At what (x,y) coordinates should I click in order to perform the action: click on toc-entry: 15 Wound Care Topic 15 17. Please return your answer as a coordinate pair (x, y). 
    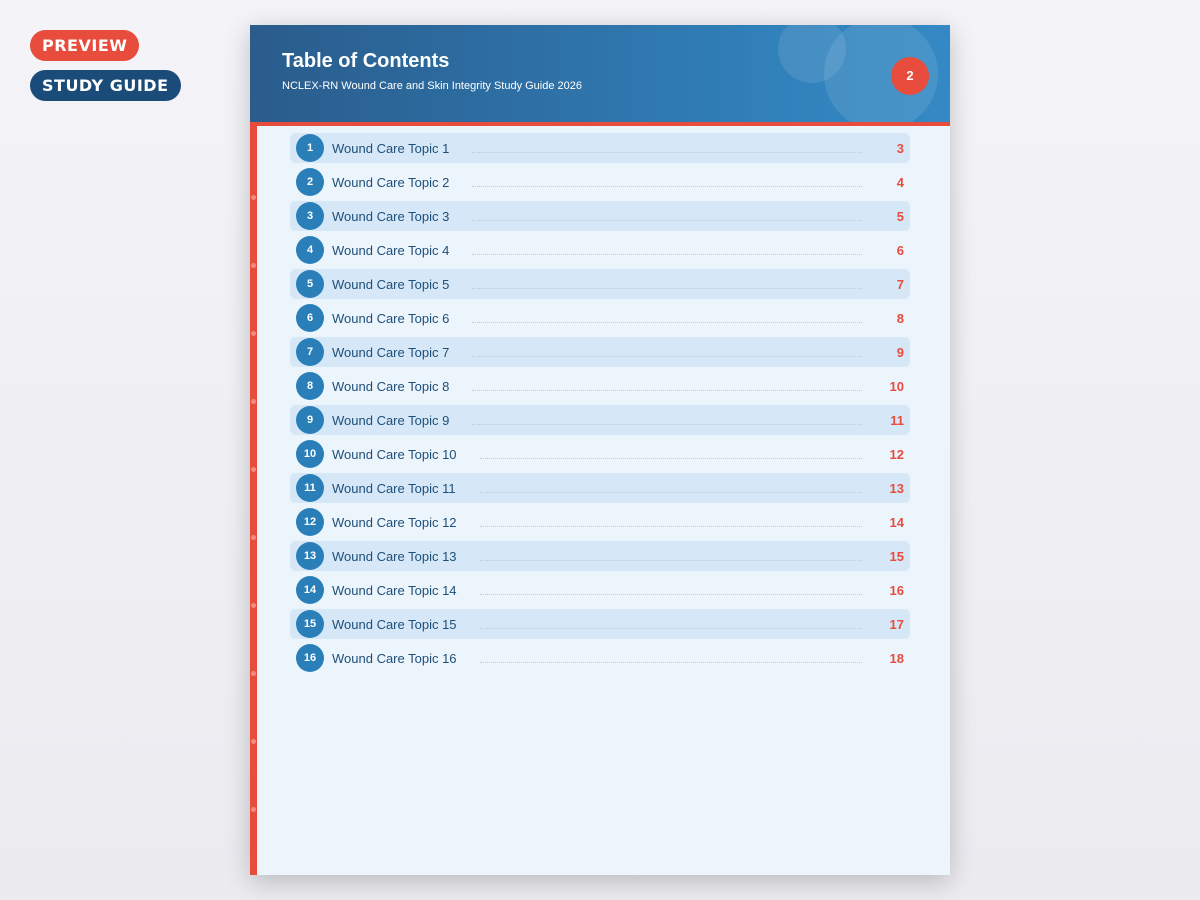
    Looking at the image, I should click on (600, 624).